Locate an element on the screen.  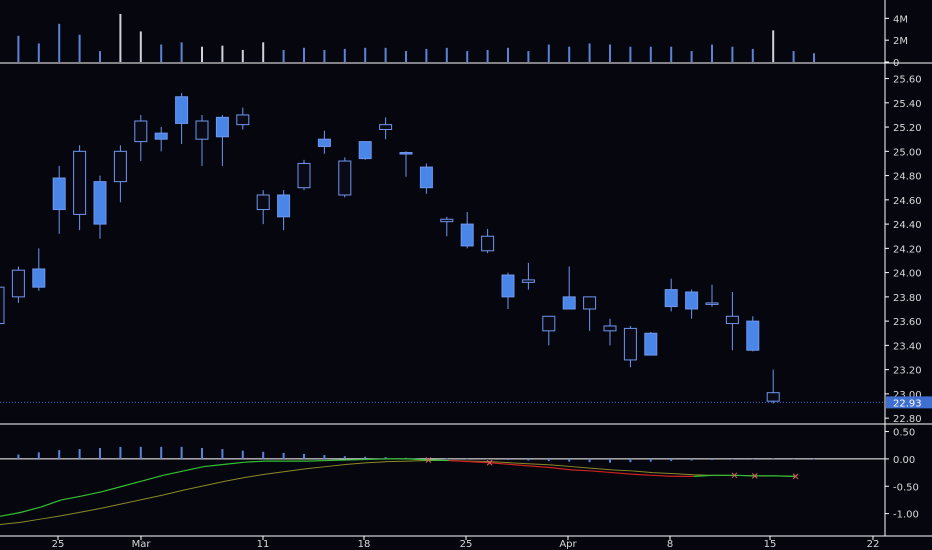
price-tick-label: 25.20 is located at coordinates (907, 128).